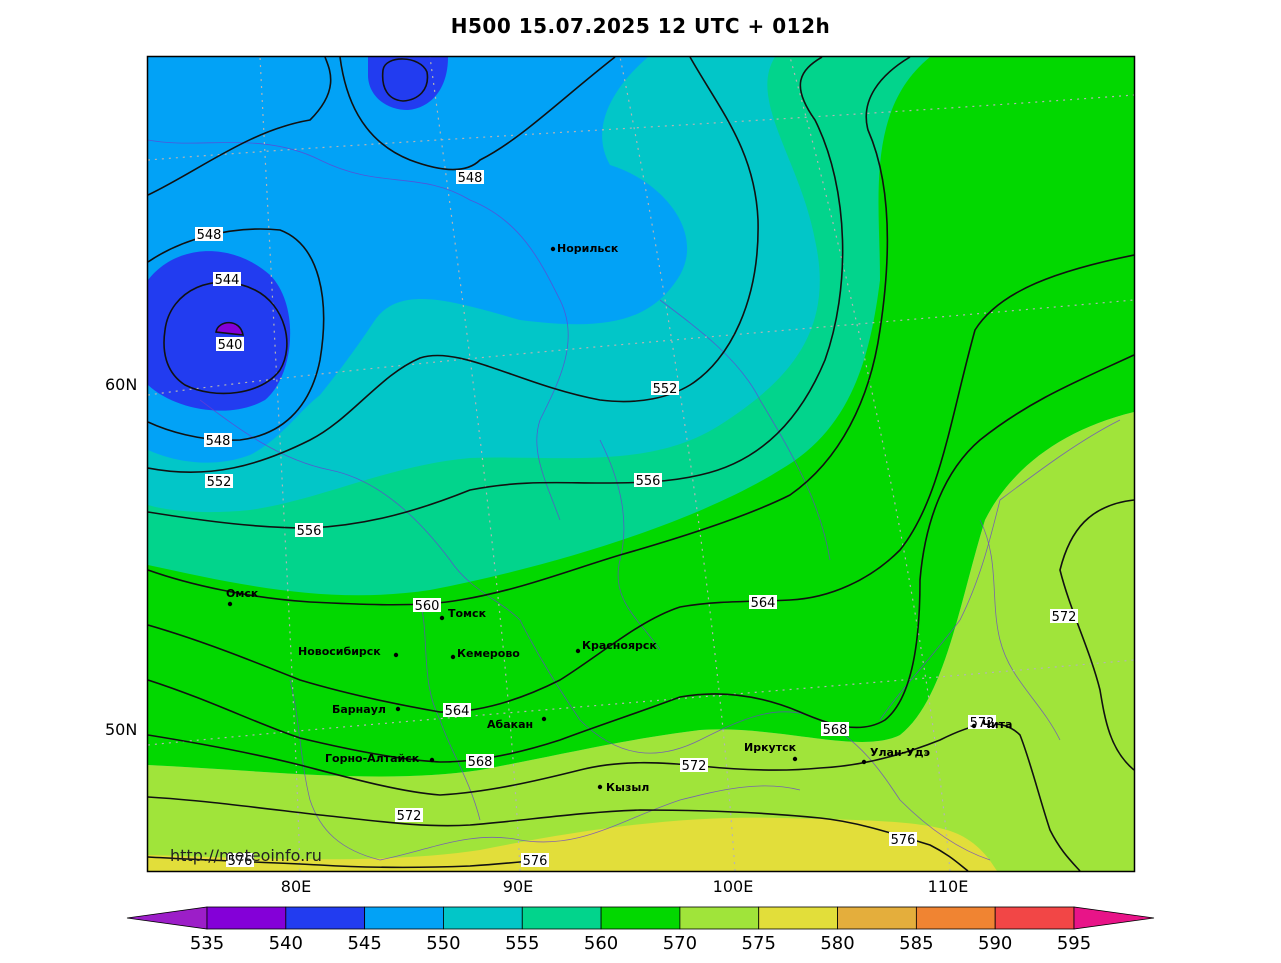 The image size is (1281, 963). I want to click on contour-572-a, so click(614, 797).